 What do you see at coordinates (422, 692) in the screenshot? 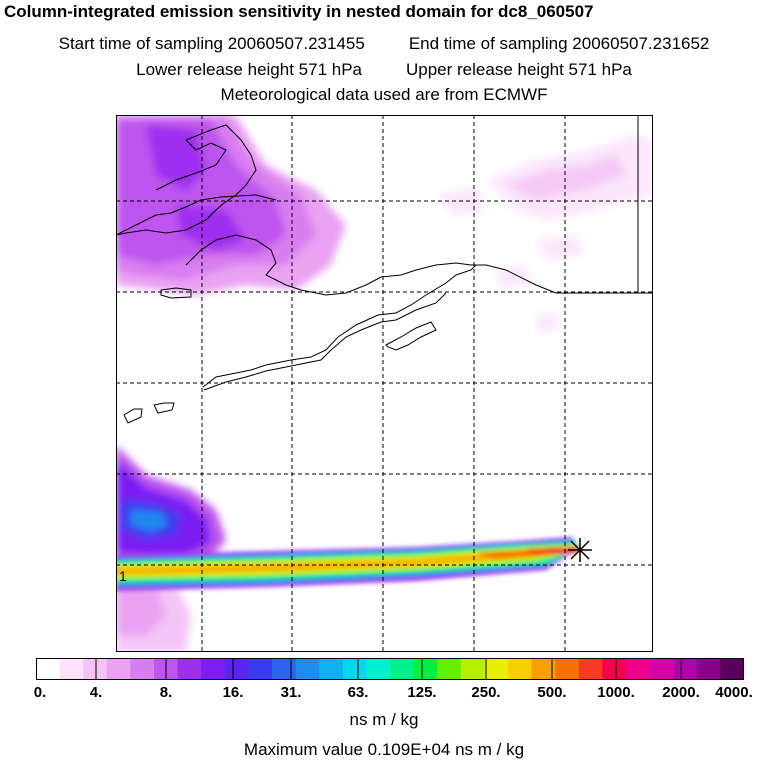
I see `colorbar-tick-label: 125.` at bounding box center [422, 692].